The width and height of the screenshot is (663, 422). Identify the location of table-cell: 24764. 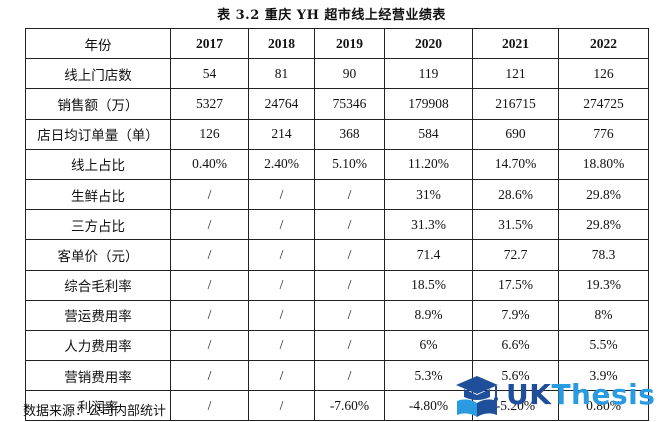
(281, 104).